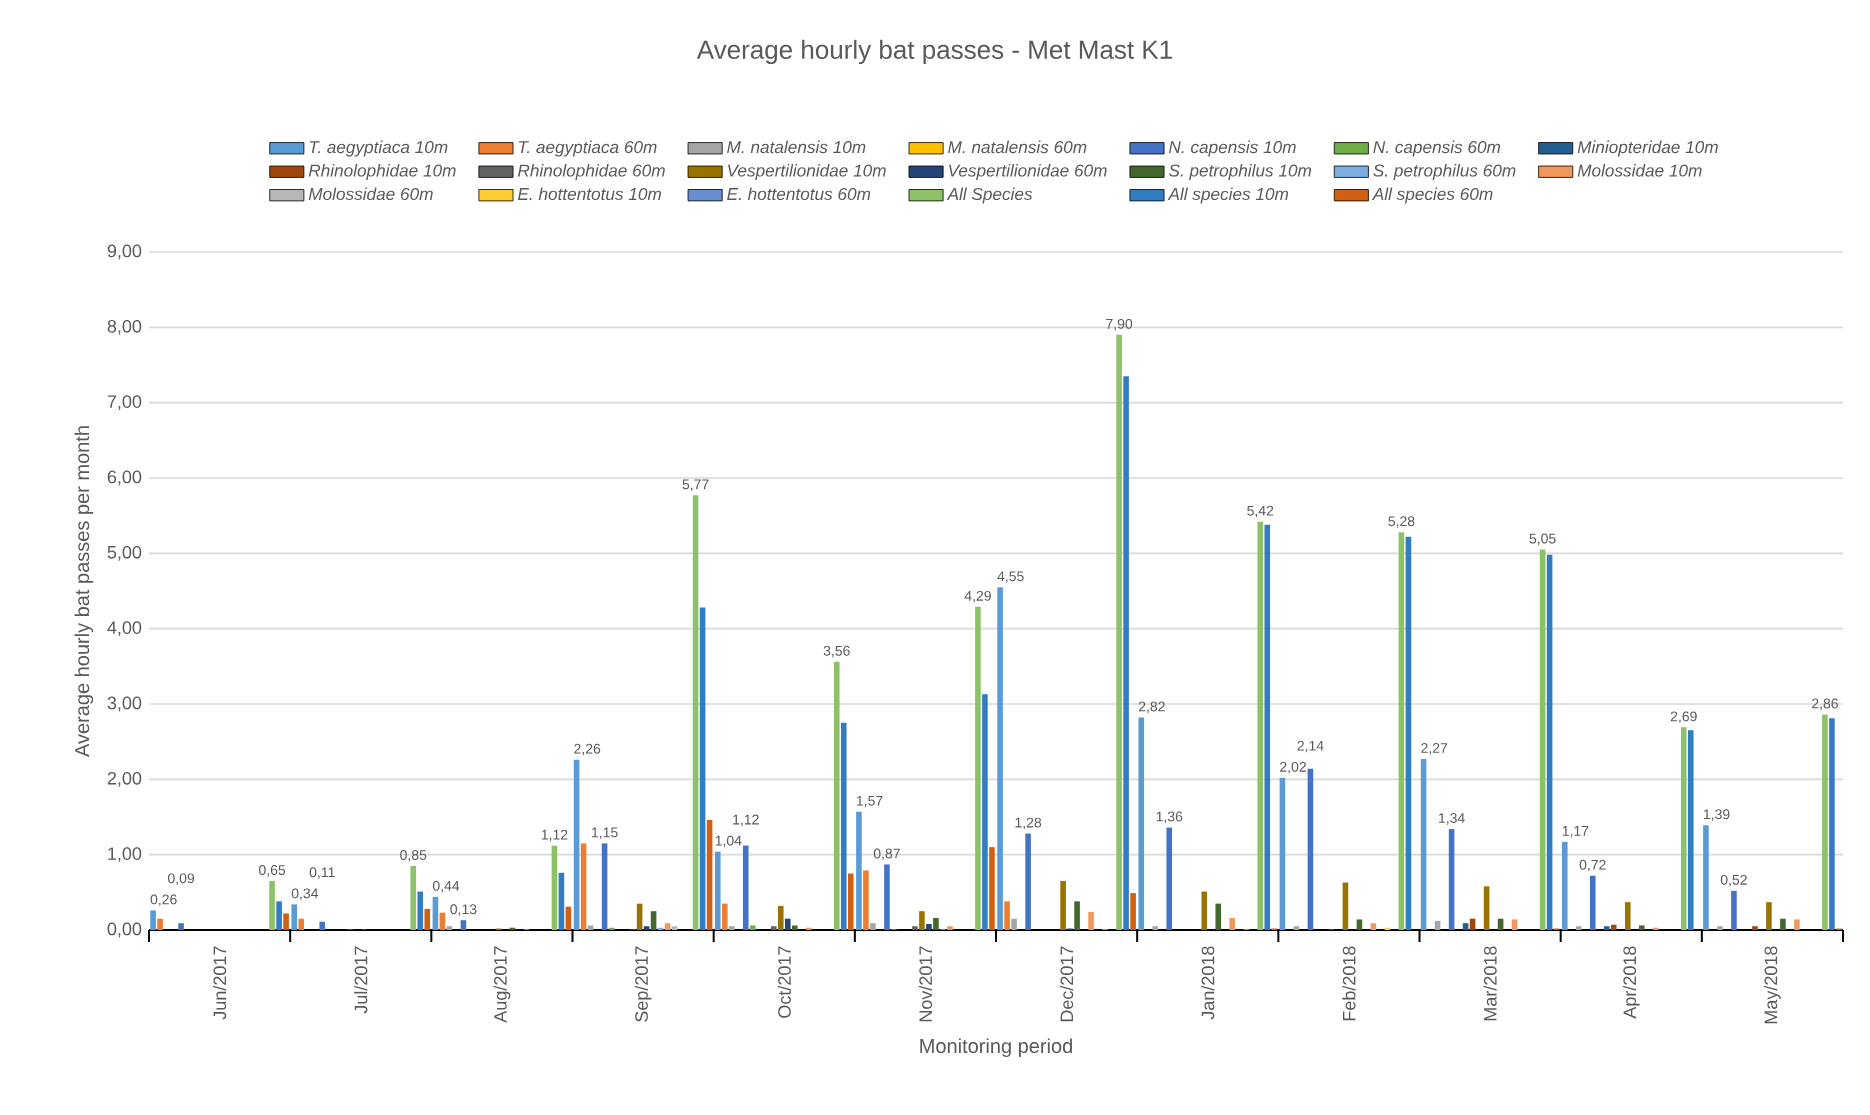 The width and height of the screenshot is (1870, 1115). Describe the element at coordinates (124, 403) in the screenshot. I see `y-tick-label: 7,00` at that location.